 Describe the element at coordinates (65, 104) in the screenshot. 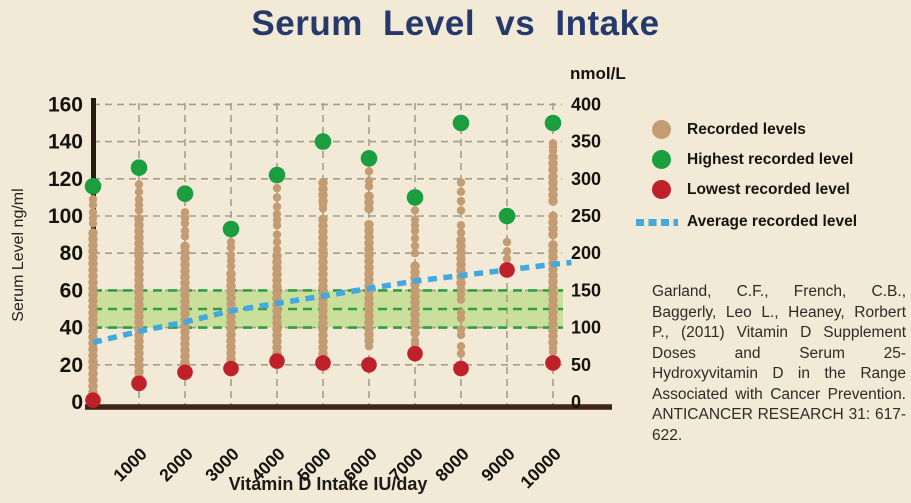

I see `svg-text: 160` at that location.